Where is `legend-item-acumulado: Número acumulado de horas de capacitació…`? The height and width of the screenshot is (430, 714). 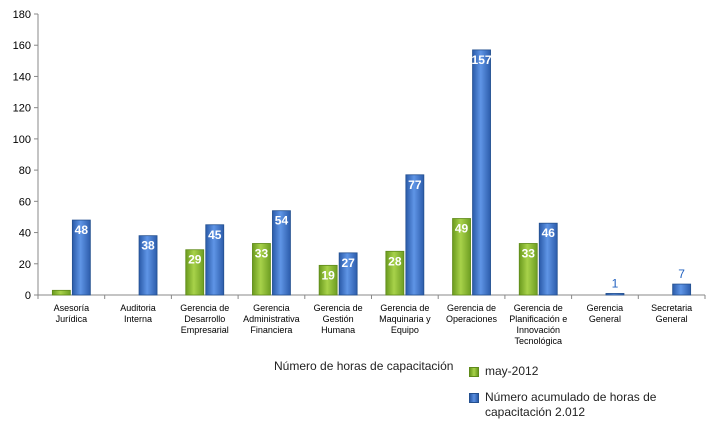 legend-item-acumulado: Número acumulado de horas de capacitació… is located at coordinates (569, 405).